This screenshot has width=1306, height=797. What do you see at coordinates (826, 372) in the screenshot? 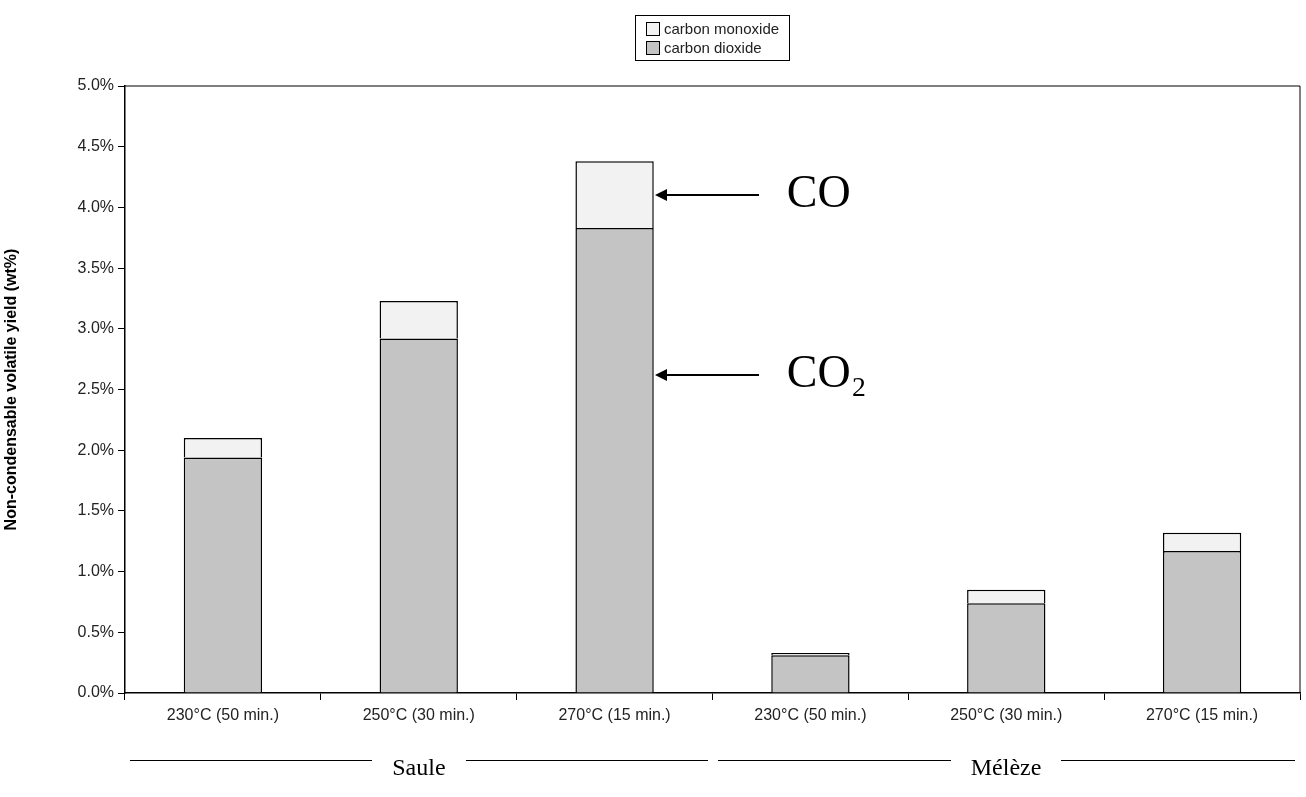
I see `annotation: CO₂` at bounding box center [826, 372].